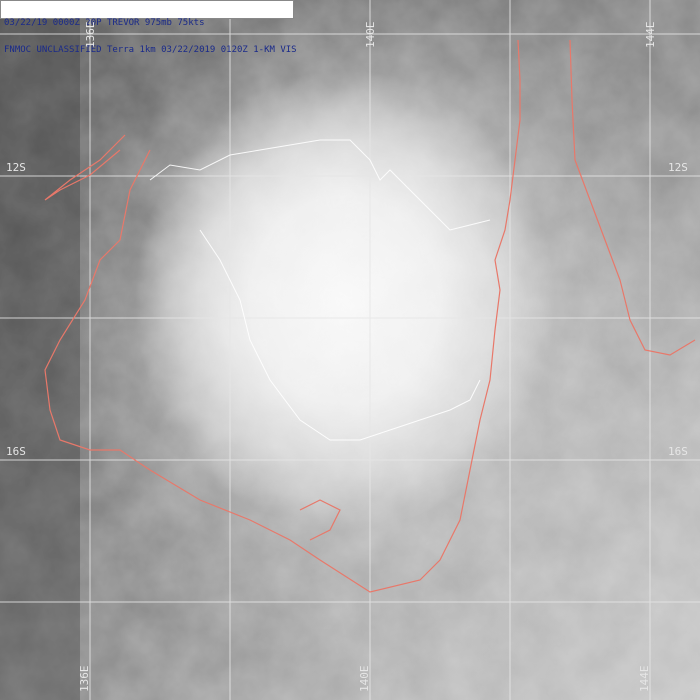  Describe the element at coordinates (364, 679) in the screenshot. I see `lon-label-bottom-140e: 140E` at that location.